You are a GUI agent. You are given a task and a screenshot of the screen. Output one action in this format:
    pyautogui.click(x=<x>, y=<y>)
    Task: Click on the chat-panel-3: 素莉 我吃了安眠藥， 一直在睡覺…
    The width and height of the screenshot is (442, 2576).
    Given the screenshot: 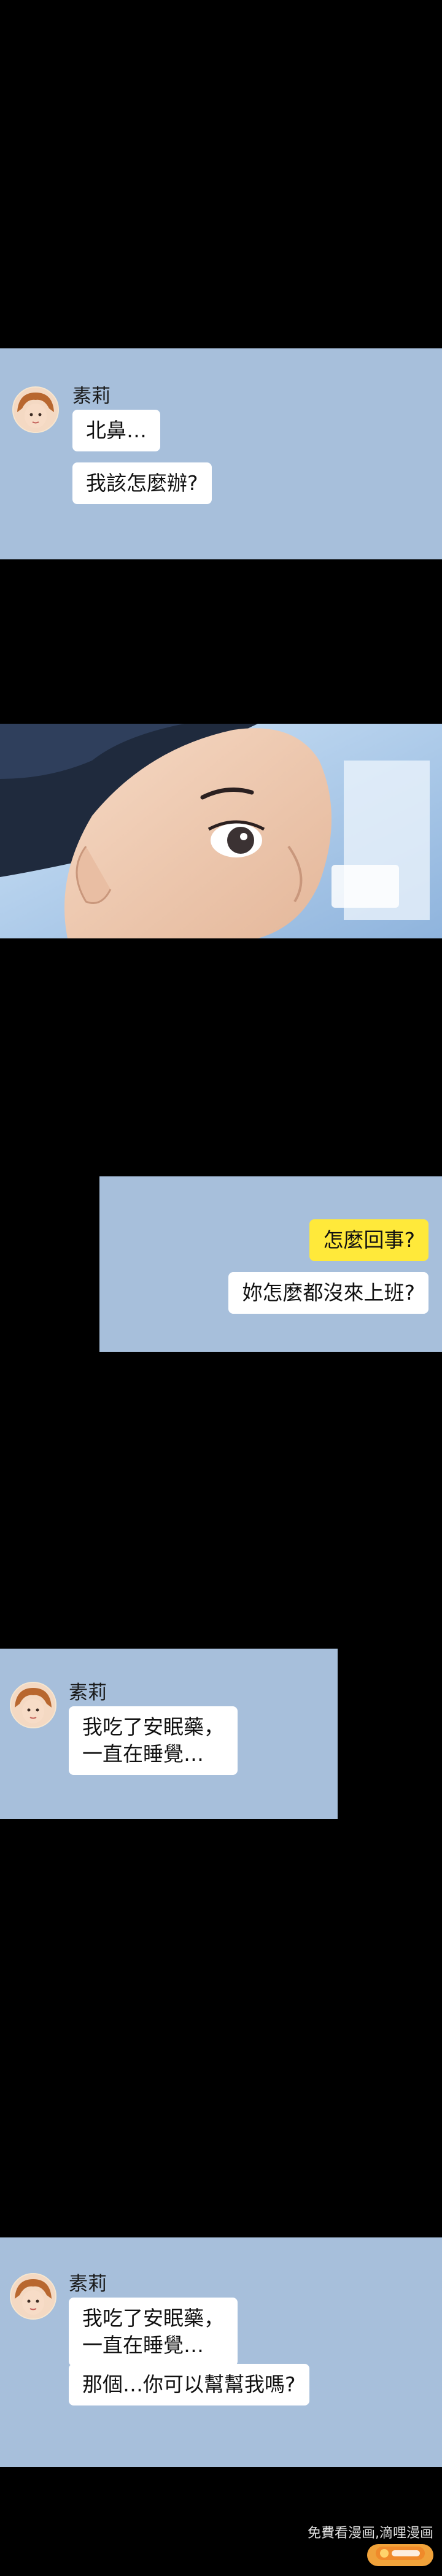 What is the action you would take?
    pyautogui.click(x=169, y=1734)
    